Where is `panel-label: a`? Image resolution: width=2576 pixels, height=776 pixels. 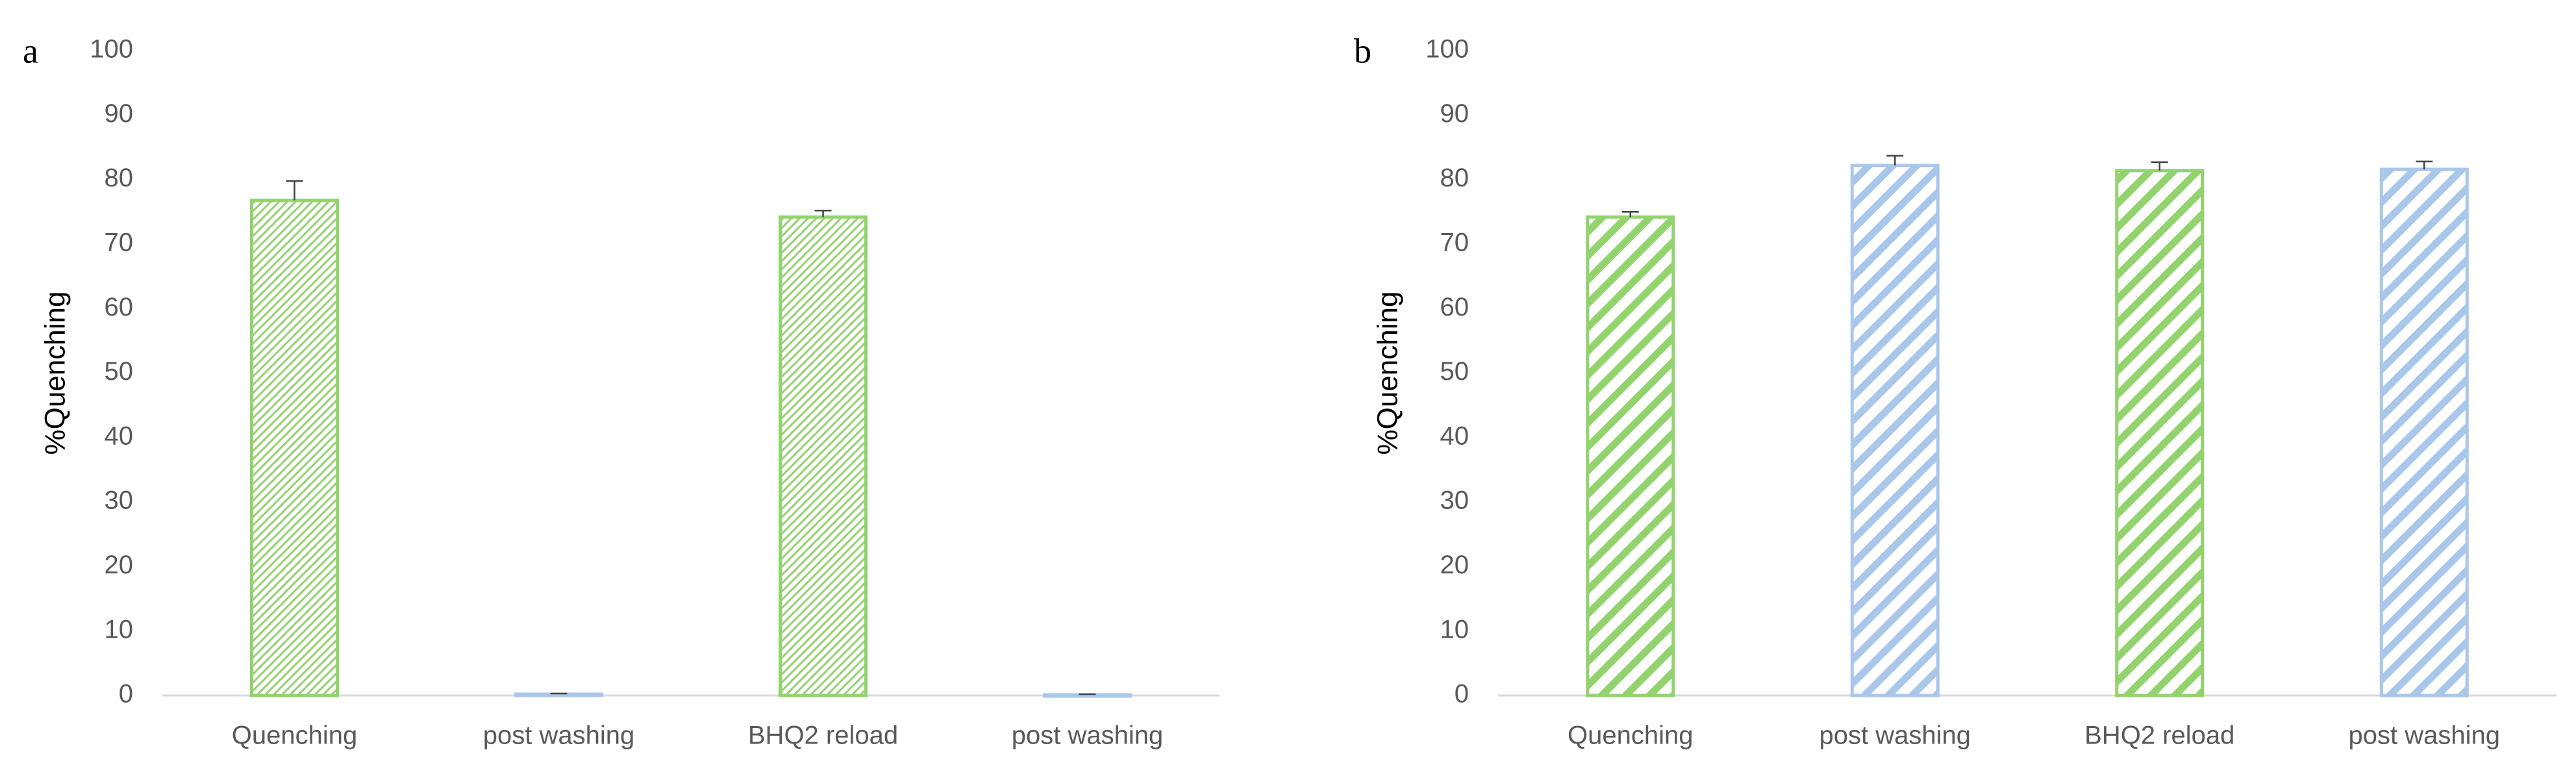 panel-label: a is located at coordinates (30, 50).